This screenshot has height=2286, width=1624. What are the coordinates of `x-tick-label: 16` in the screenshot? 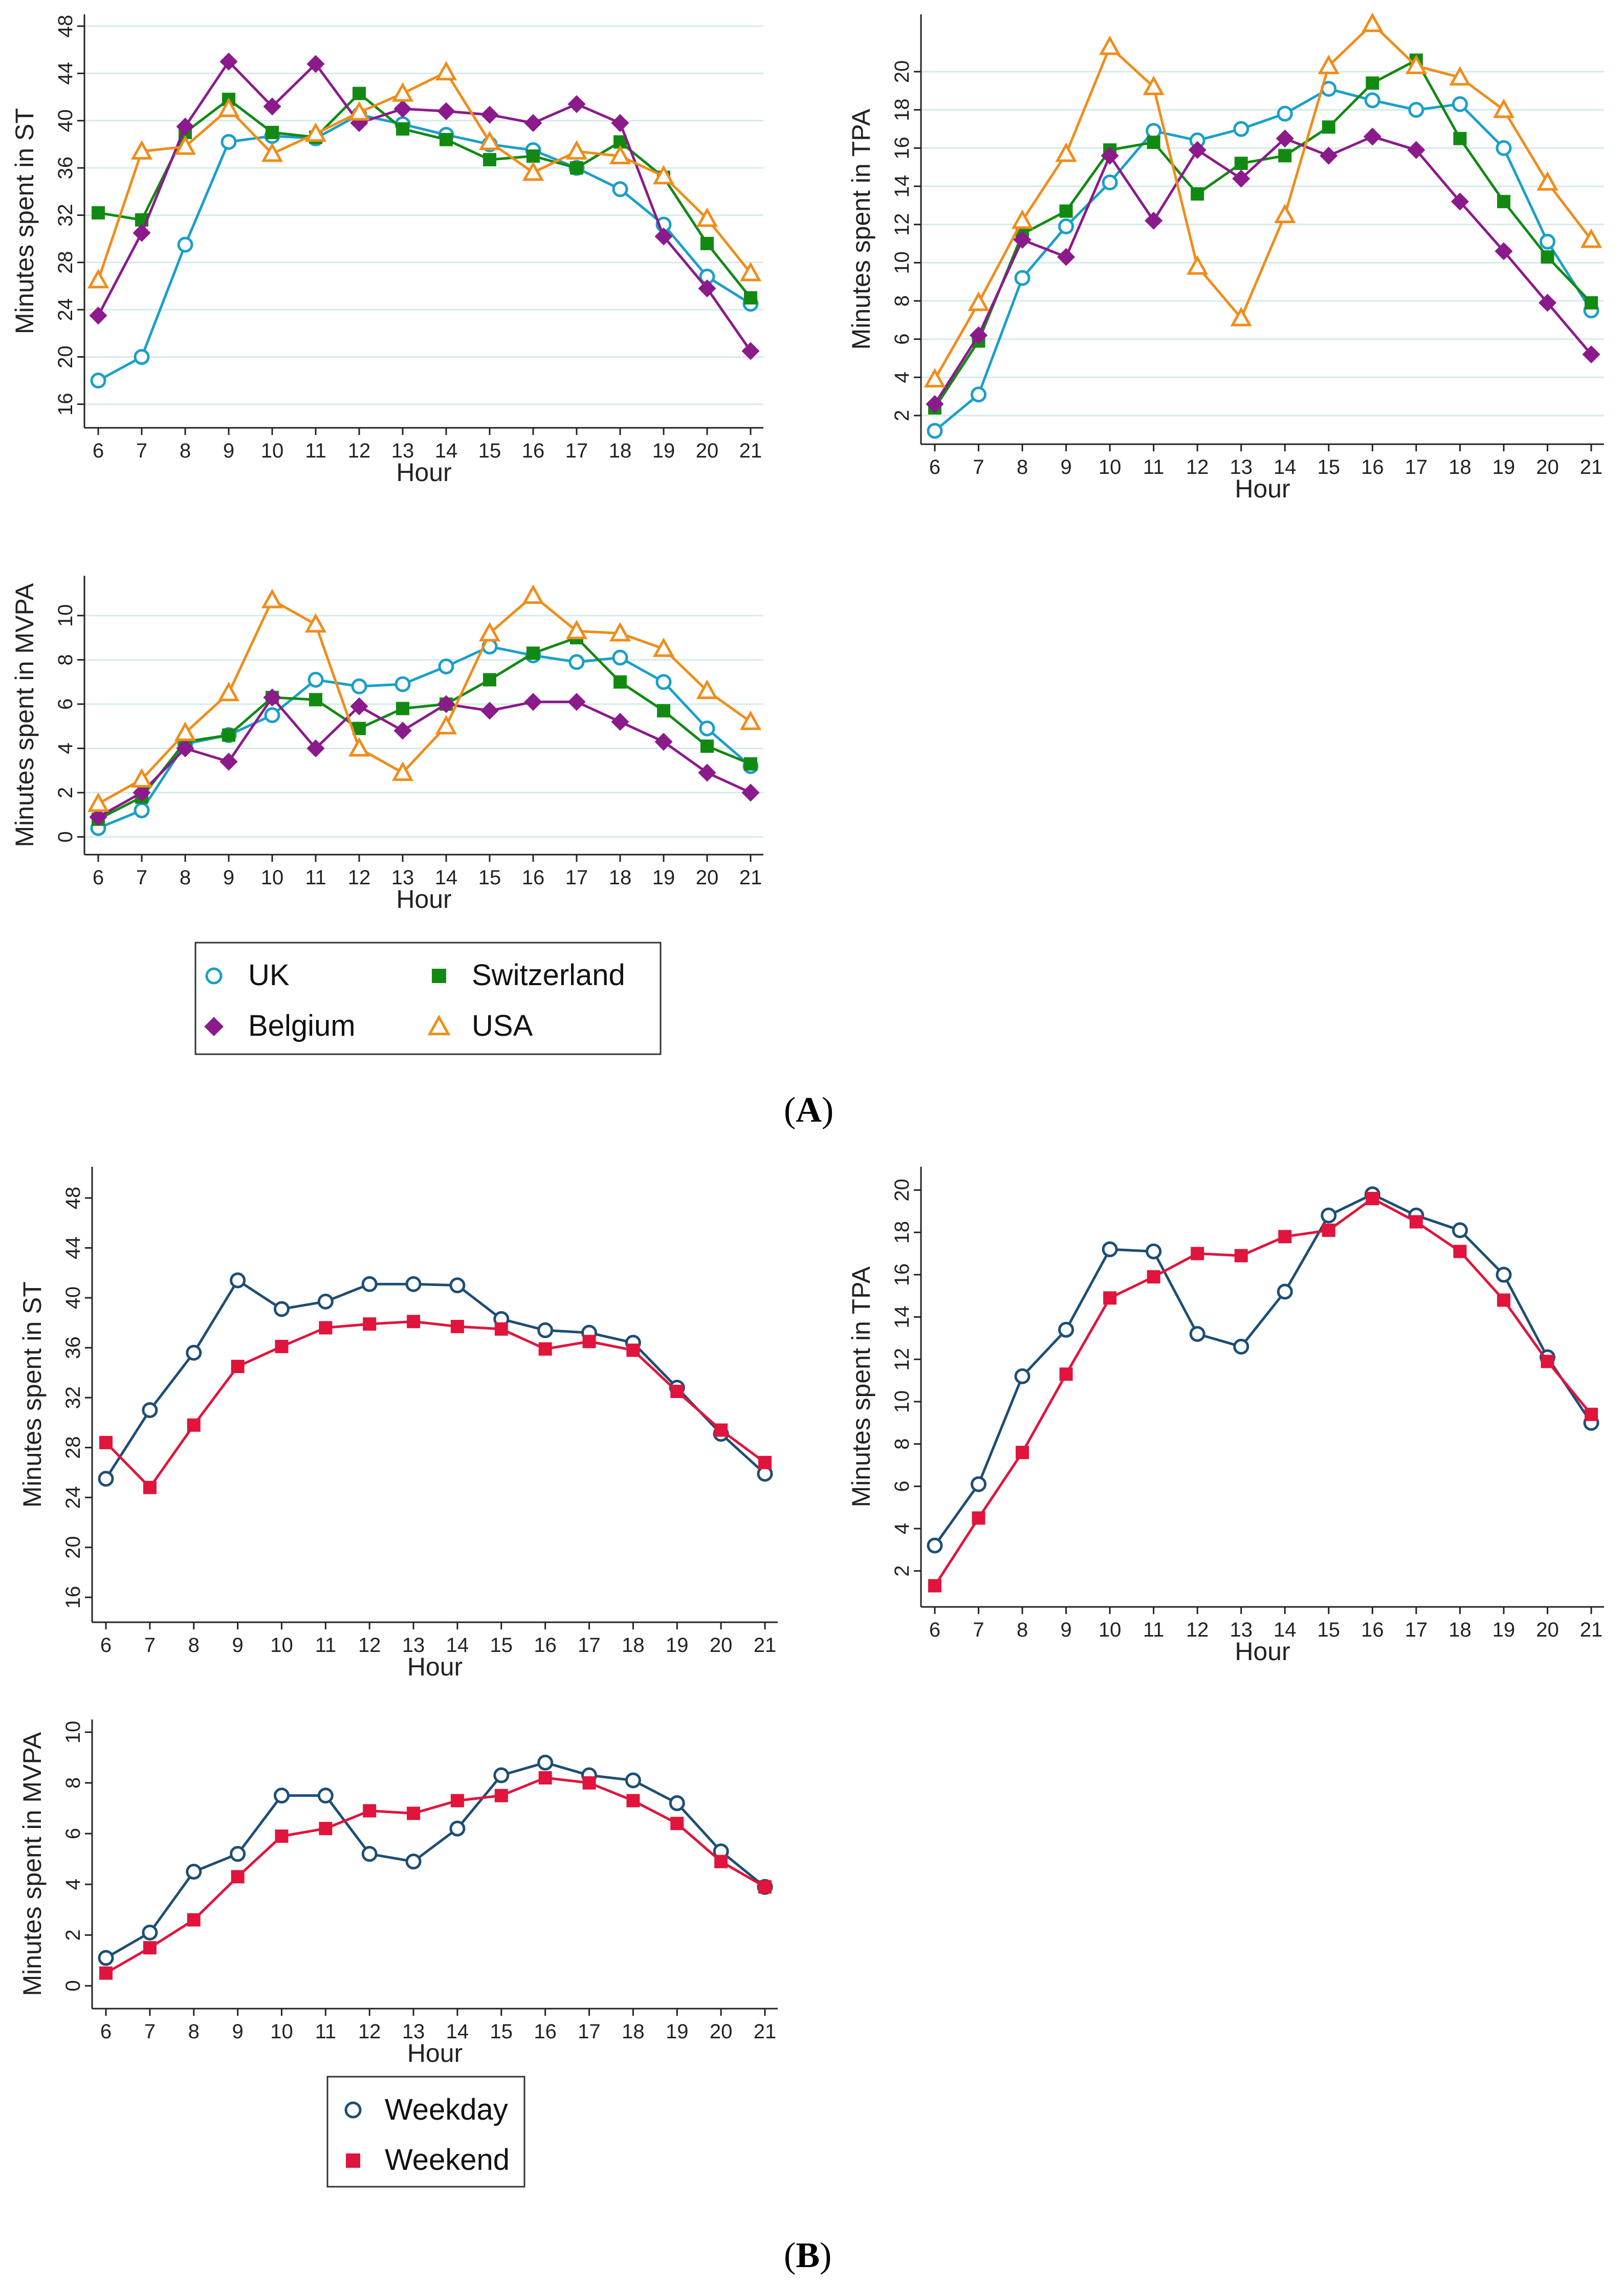 It's located at (1372, 467).